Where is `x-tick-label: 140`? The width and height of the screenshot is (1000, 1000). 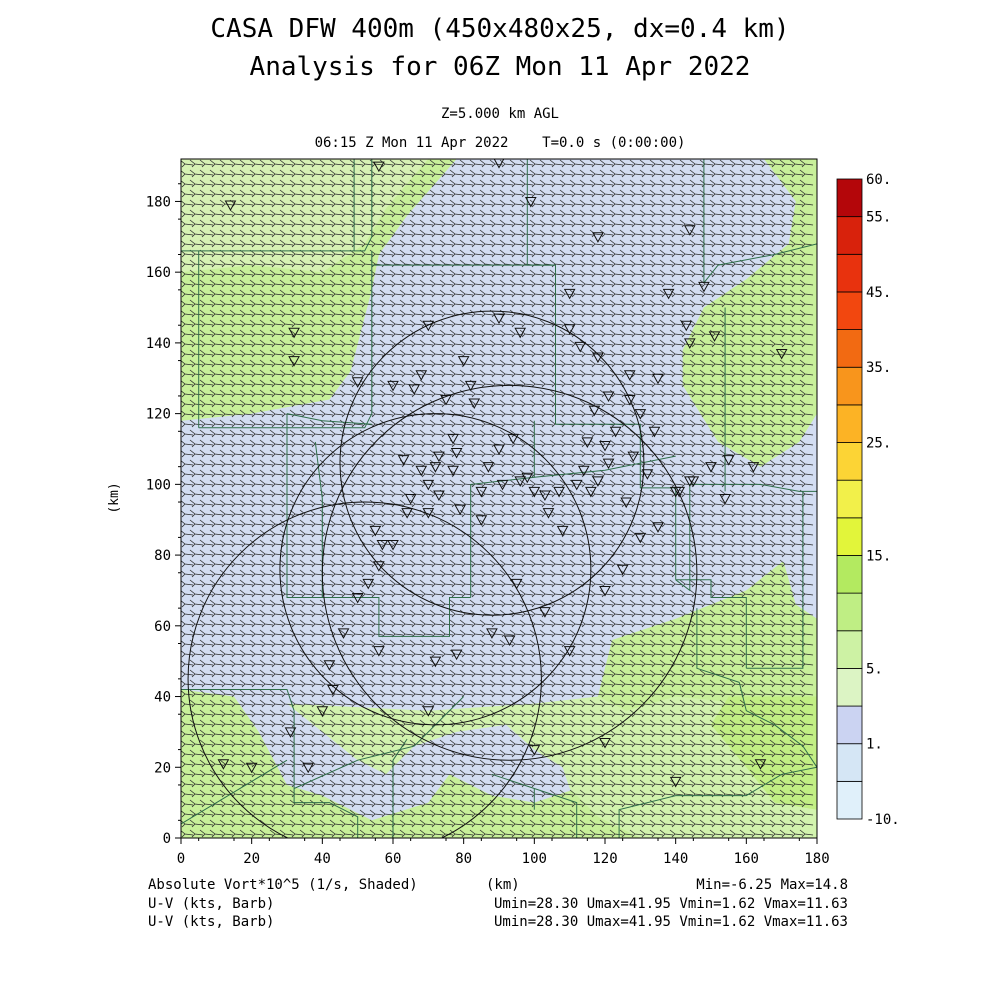 x-tick-label: 140 is located at coordinates (675, 859).